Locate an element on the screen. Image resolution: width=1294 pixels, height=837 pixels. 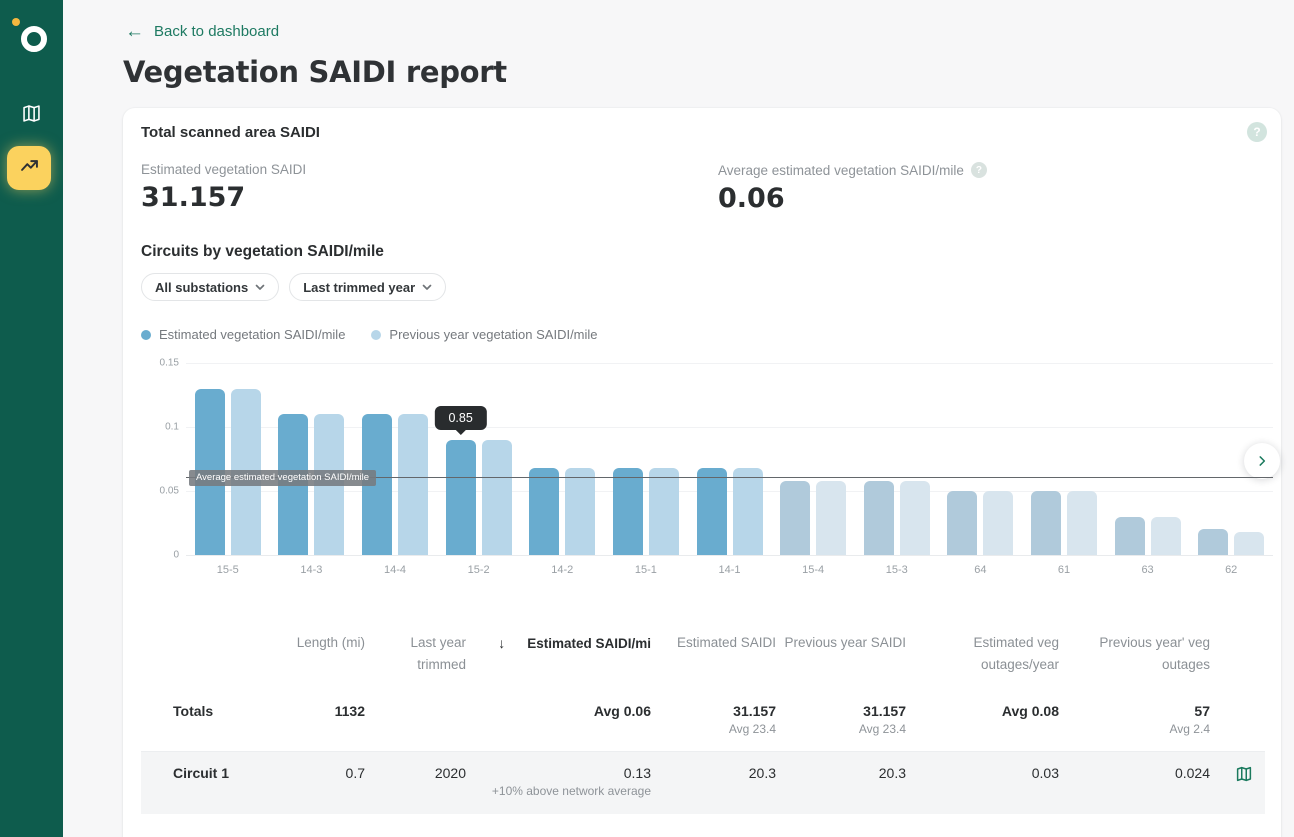
totals-prev-outages-avg: Avg 2.4 is located at coordinates (1189, 728).